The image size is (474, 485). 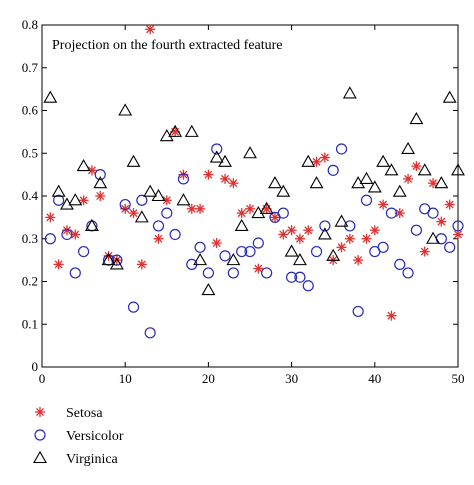 I want to click on legend-label-virginica: Virginica, so click(x=92, y=459).